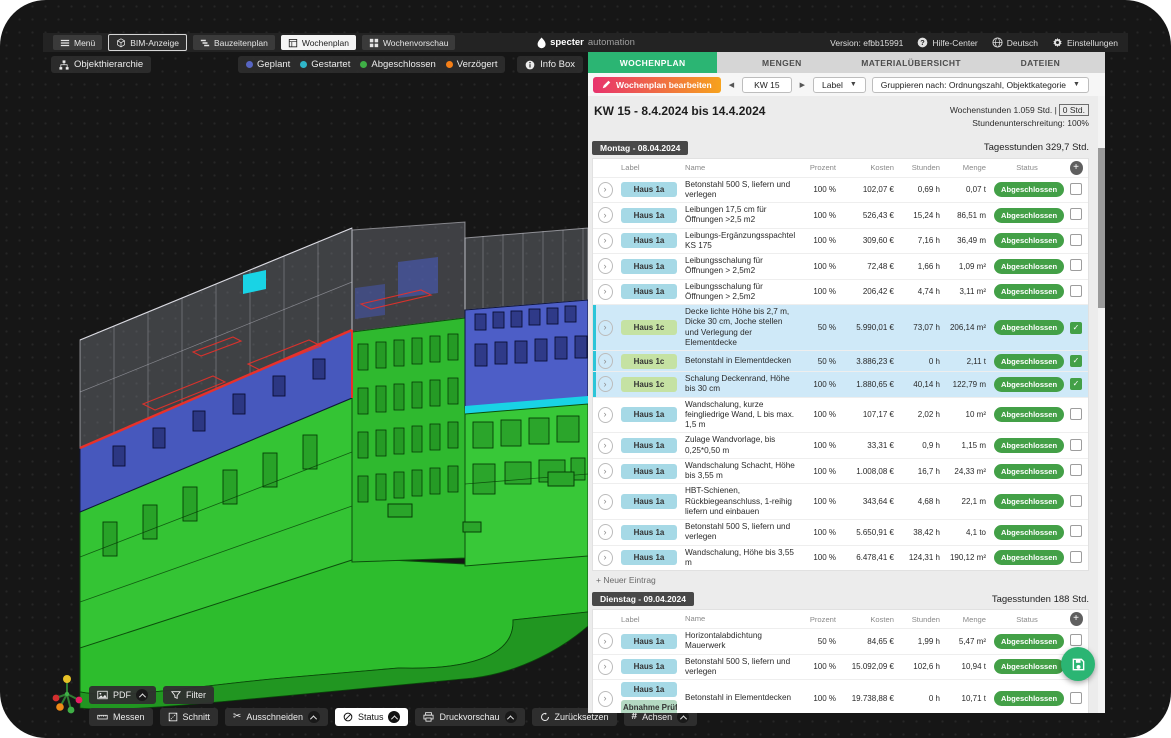 This screenshot has width=1171, height=738. What do you see at coordinates (276, 717) in the screenshot?
I see `tool-ausschneiden: ✂ Ausschneiden` at bounding box center [276, 717].